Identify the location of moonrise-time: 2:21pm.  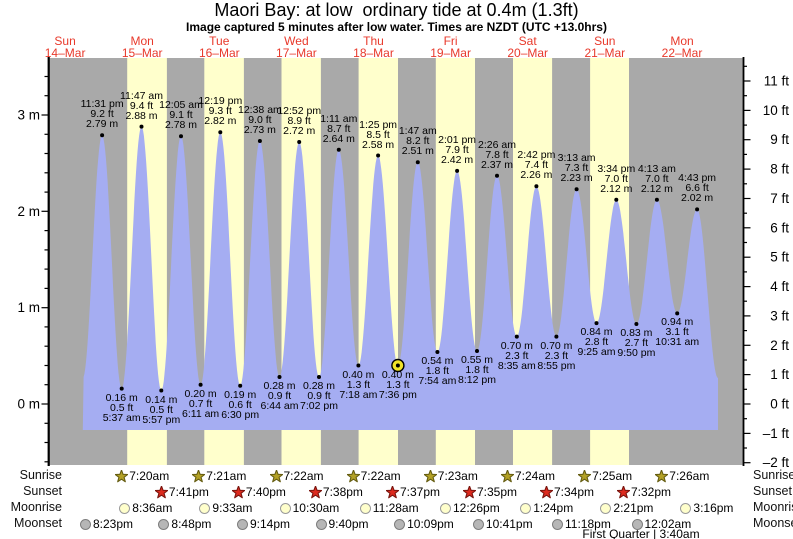
(626, 508).